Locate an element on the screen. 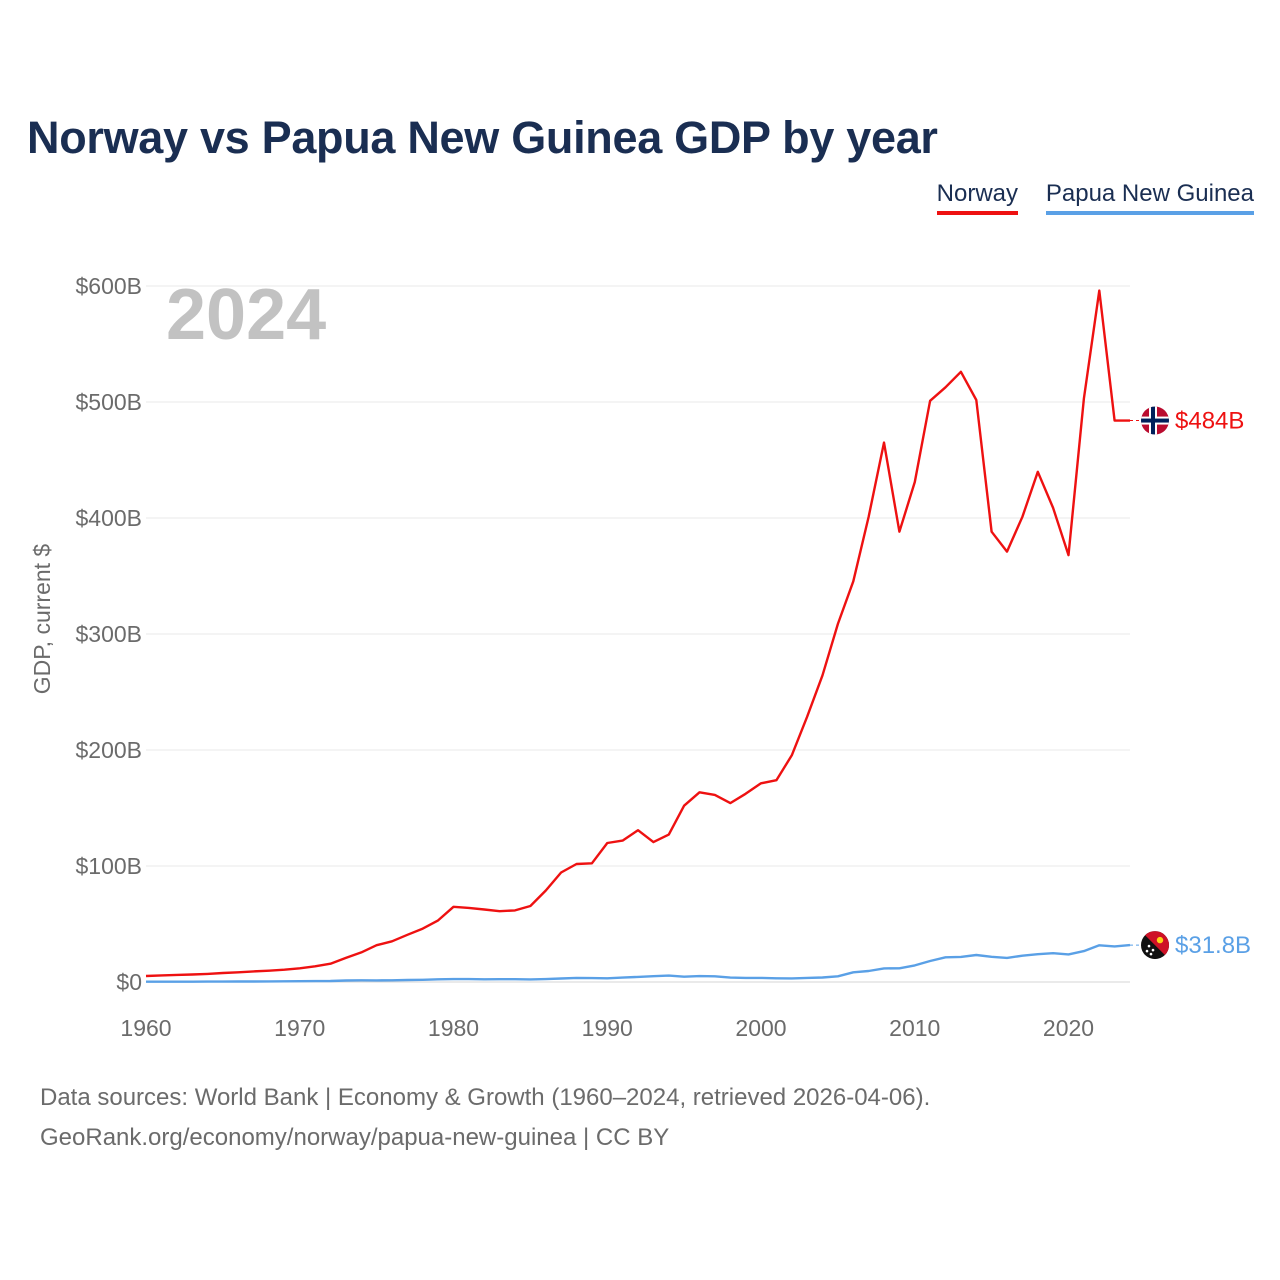 The height and width of the screenshot is (1280, 1280). x-tick-label: 1970 is located at coordinates (299, 1028).